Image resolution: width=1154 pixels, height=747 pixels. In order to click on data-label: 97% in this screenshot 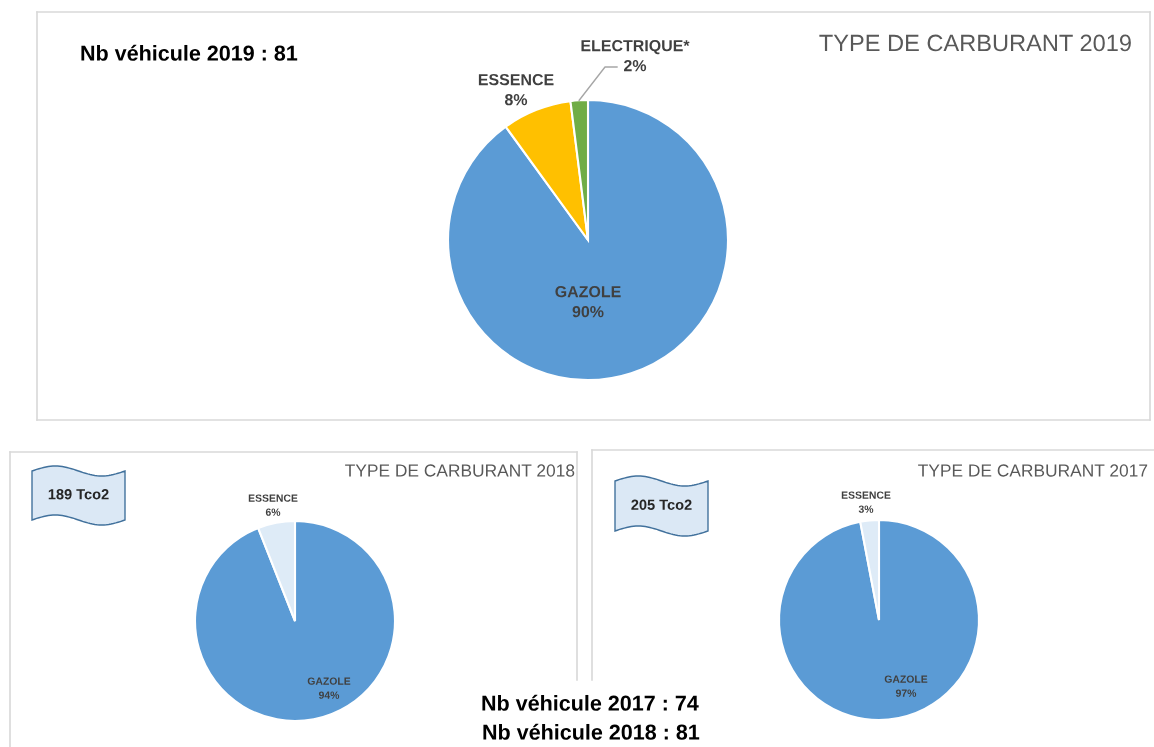, I will do `click(906, 693)`.